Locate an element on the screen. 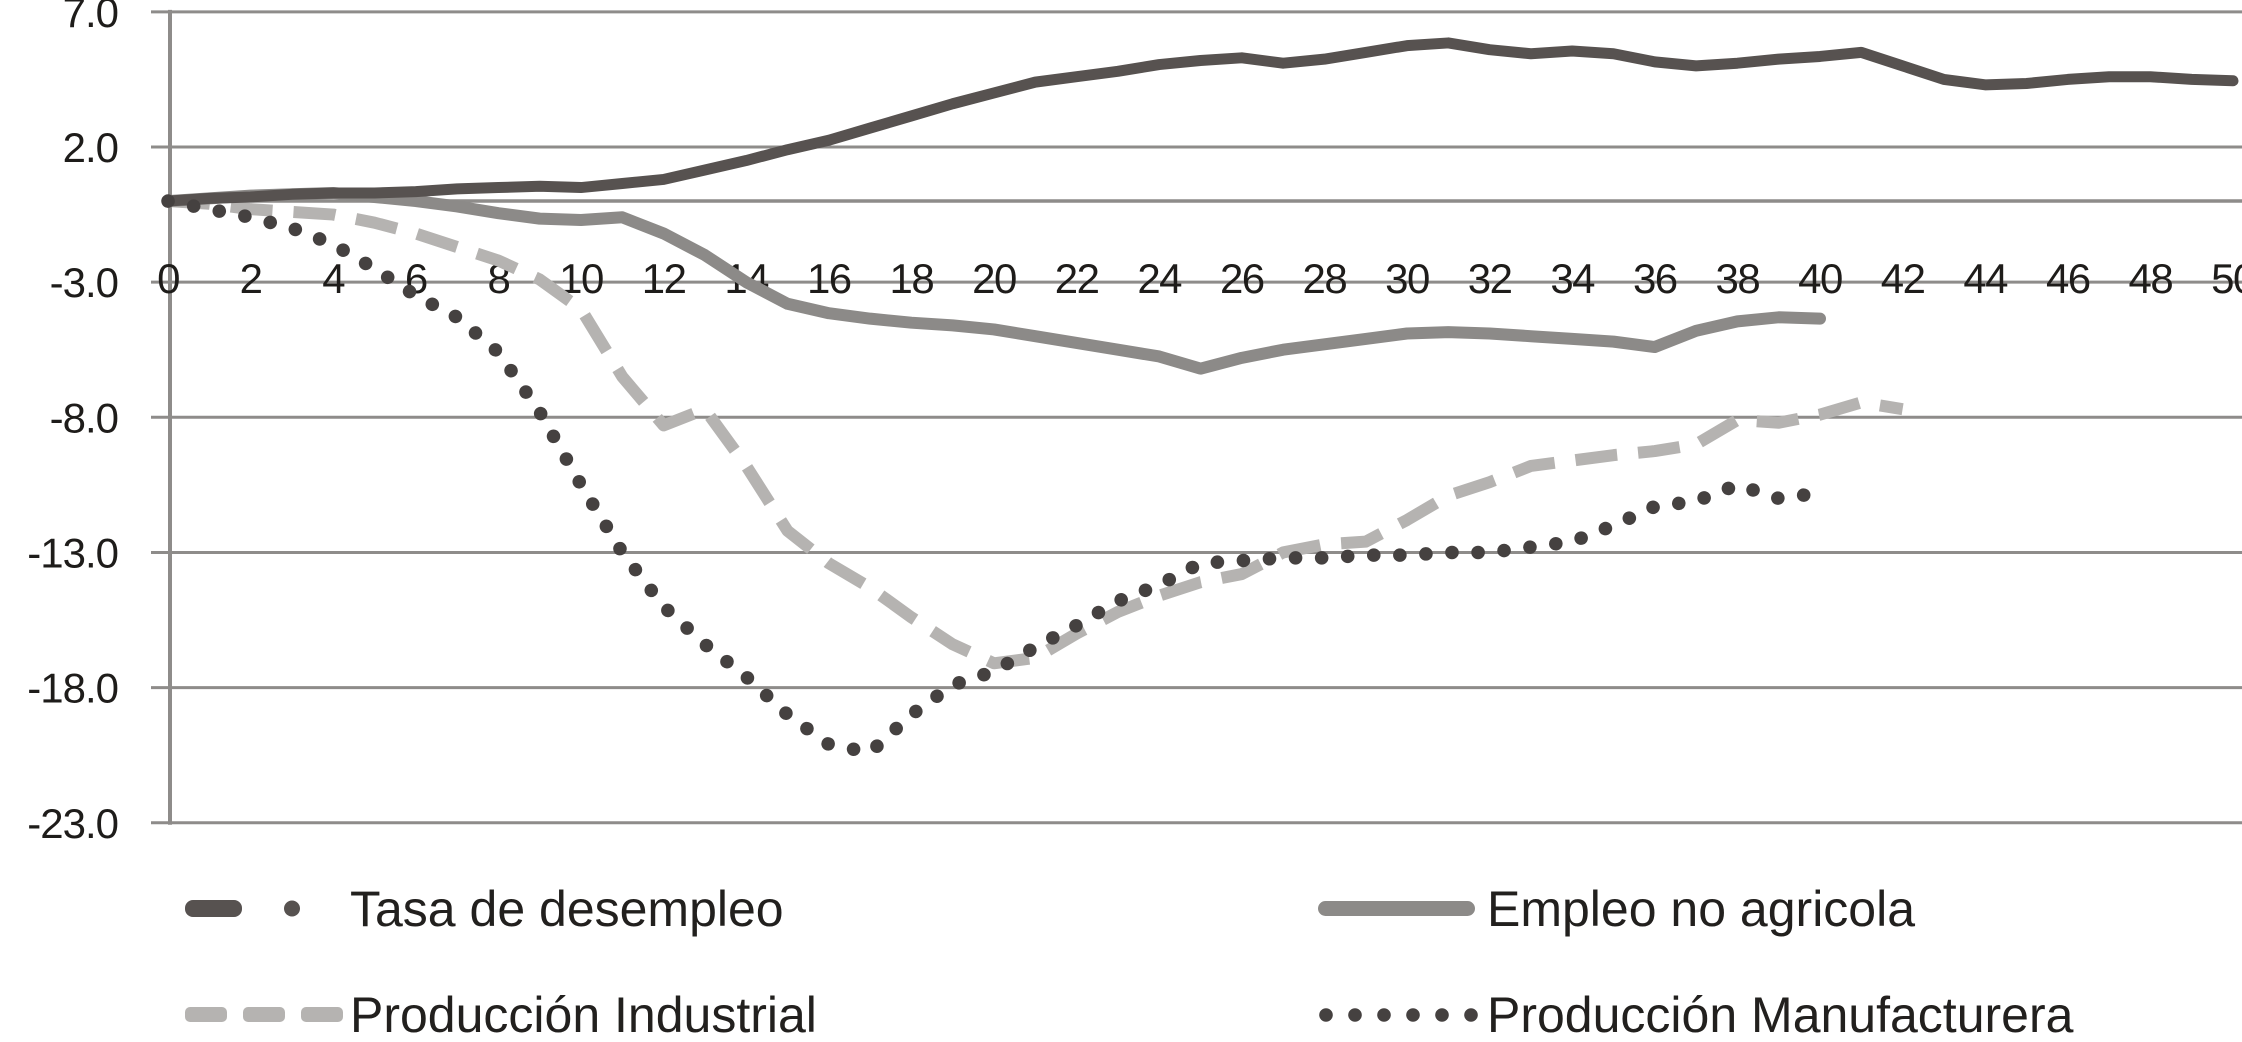 The width and height of the screenshot is (2242, 1042). legend-item-tasa-de-desempleo: Tasa de desempleo is located at coordinates (484, 909).